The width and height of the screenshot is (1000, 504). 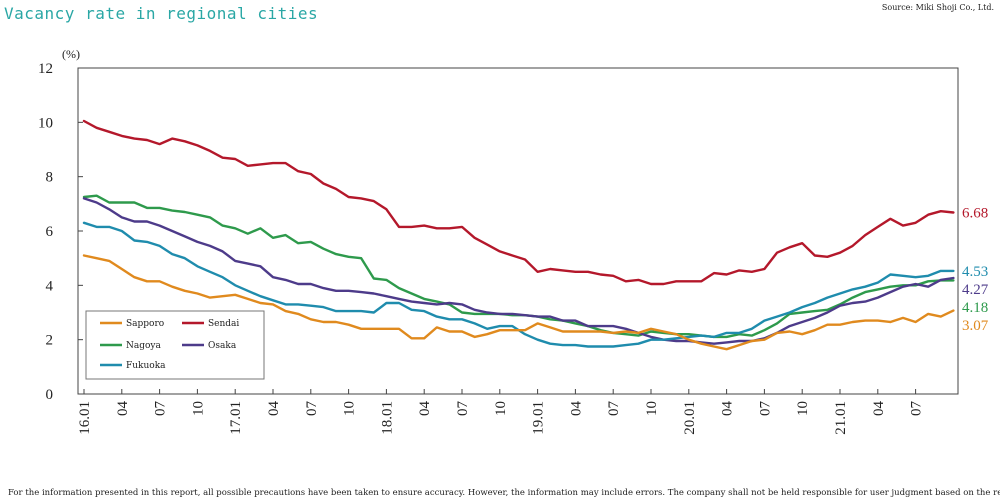 I want to click on end-label-osaka: 4.27, so click(x=975, y=290).